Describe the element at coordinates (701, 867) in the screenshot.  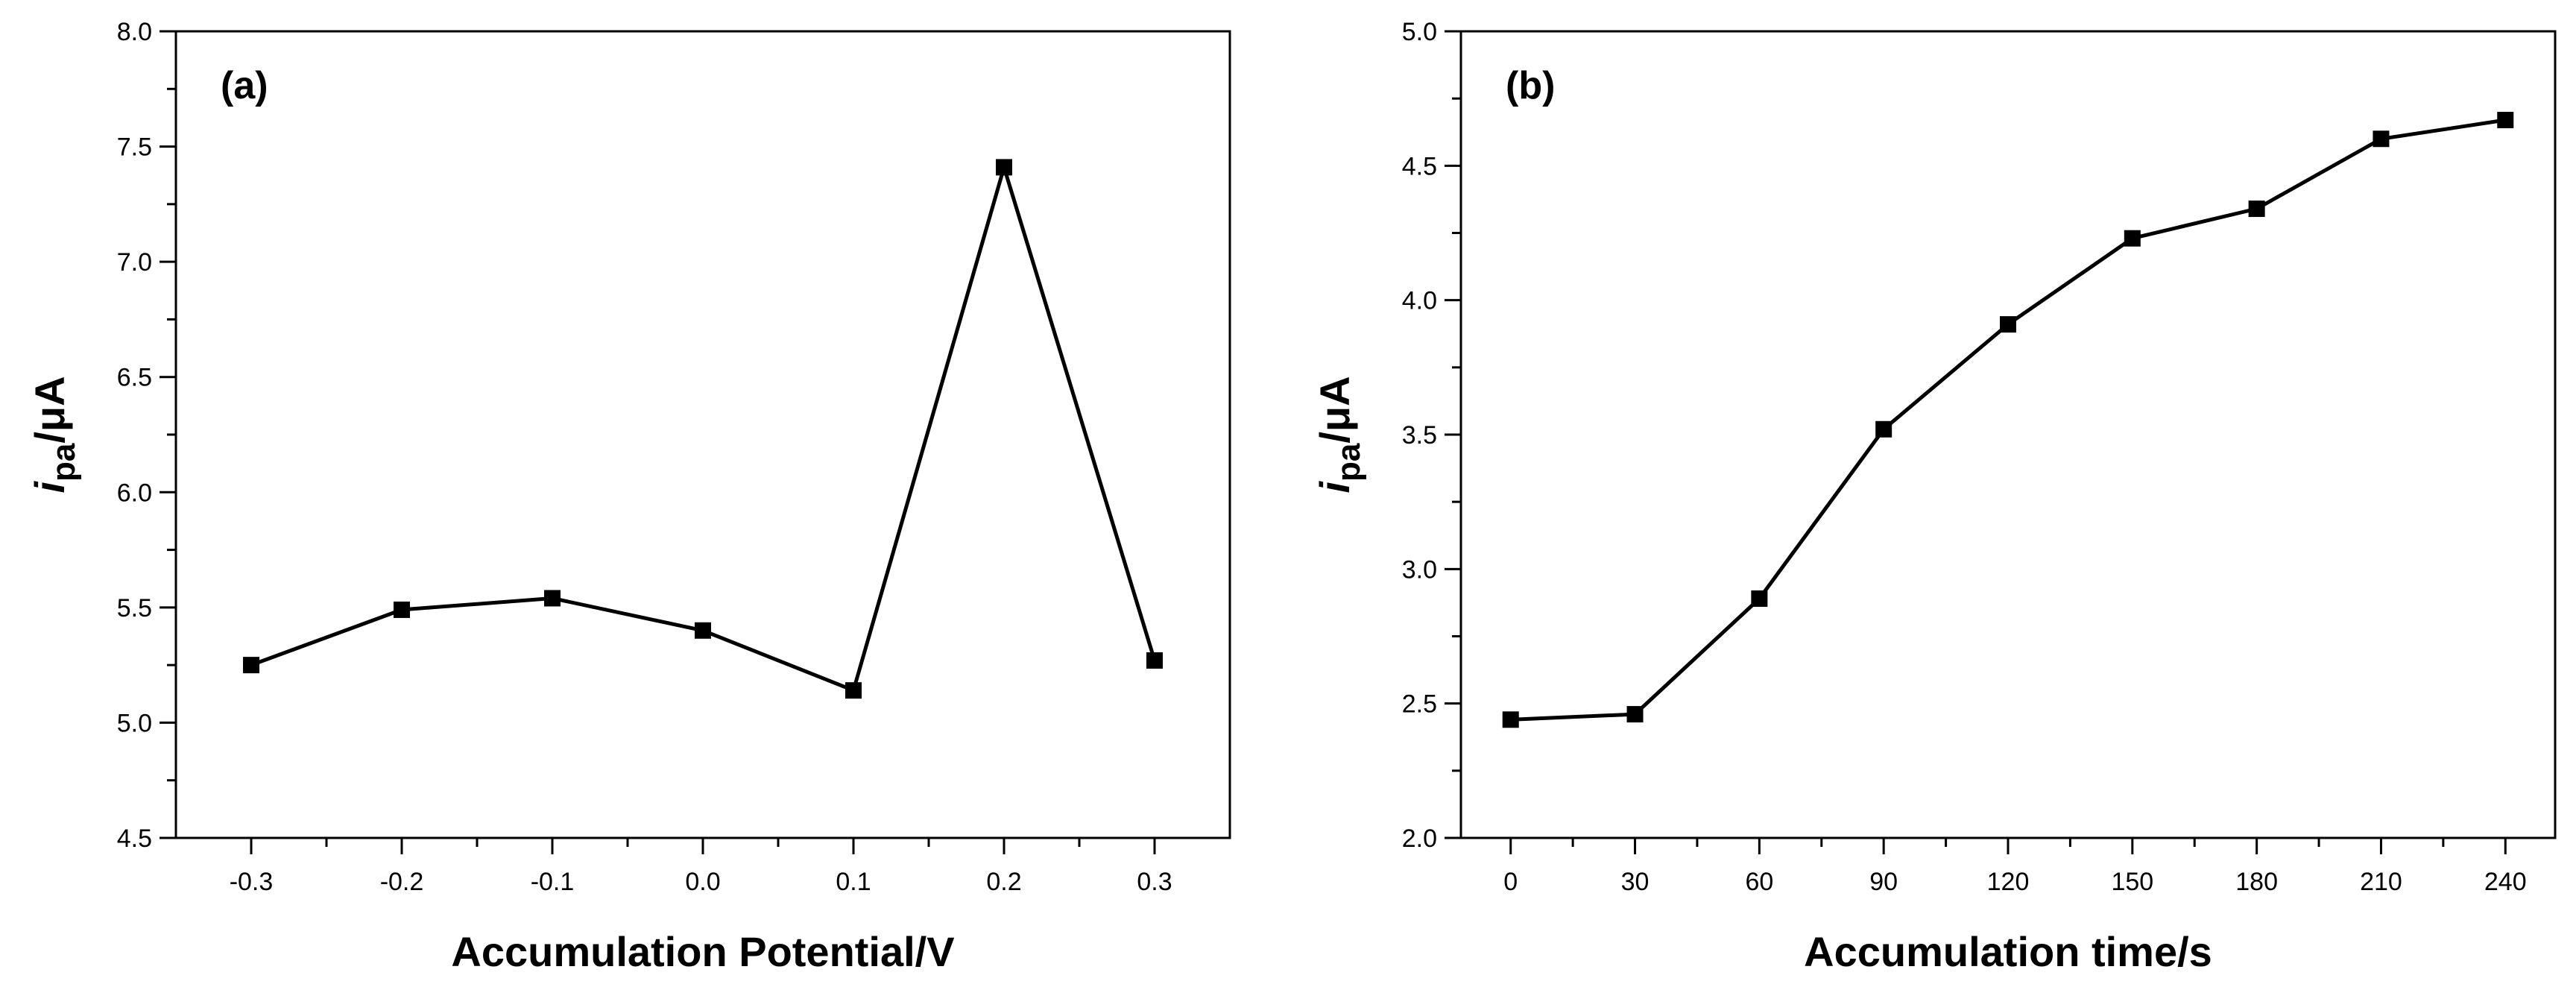
I see `x-axis: -0.3 -0.2 -0.1 0.0 0.1 0.2 0.3` at that location.